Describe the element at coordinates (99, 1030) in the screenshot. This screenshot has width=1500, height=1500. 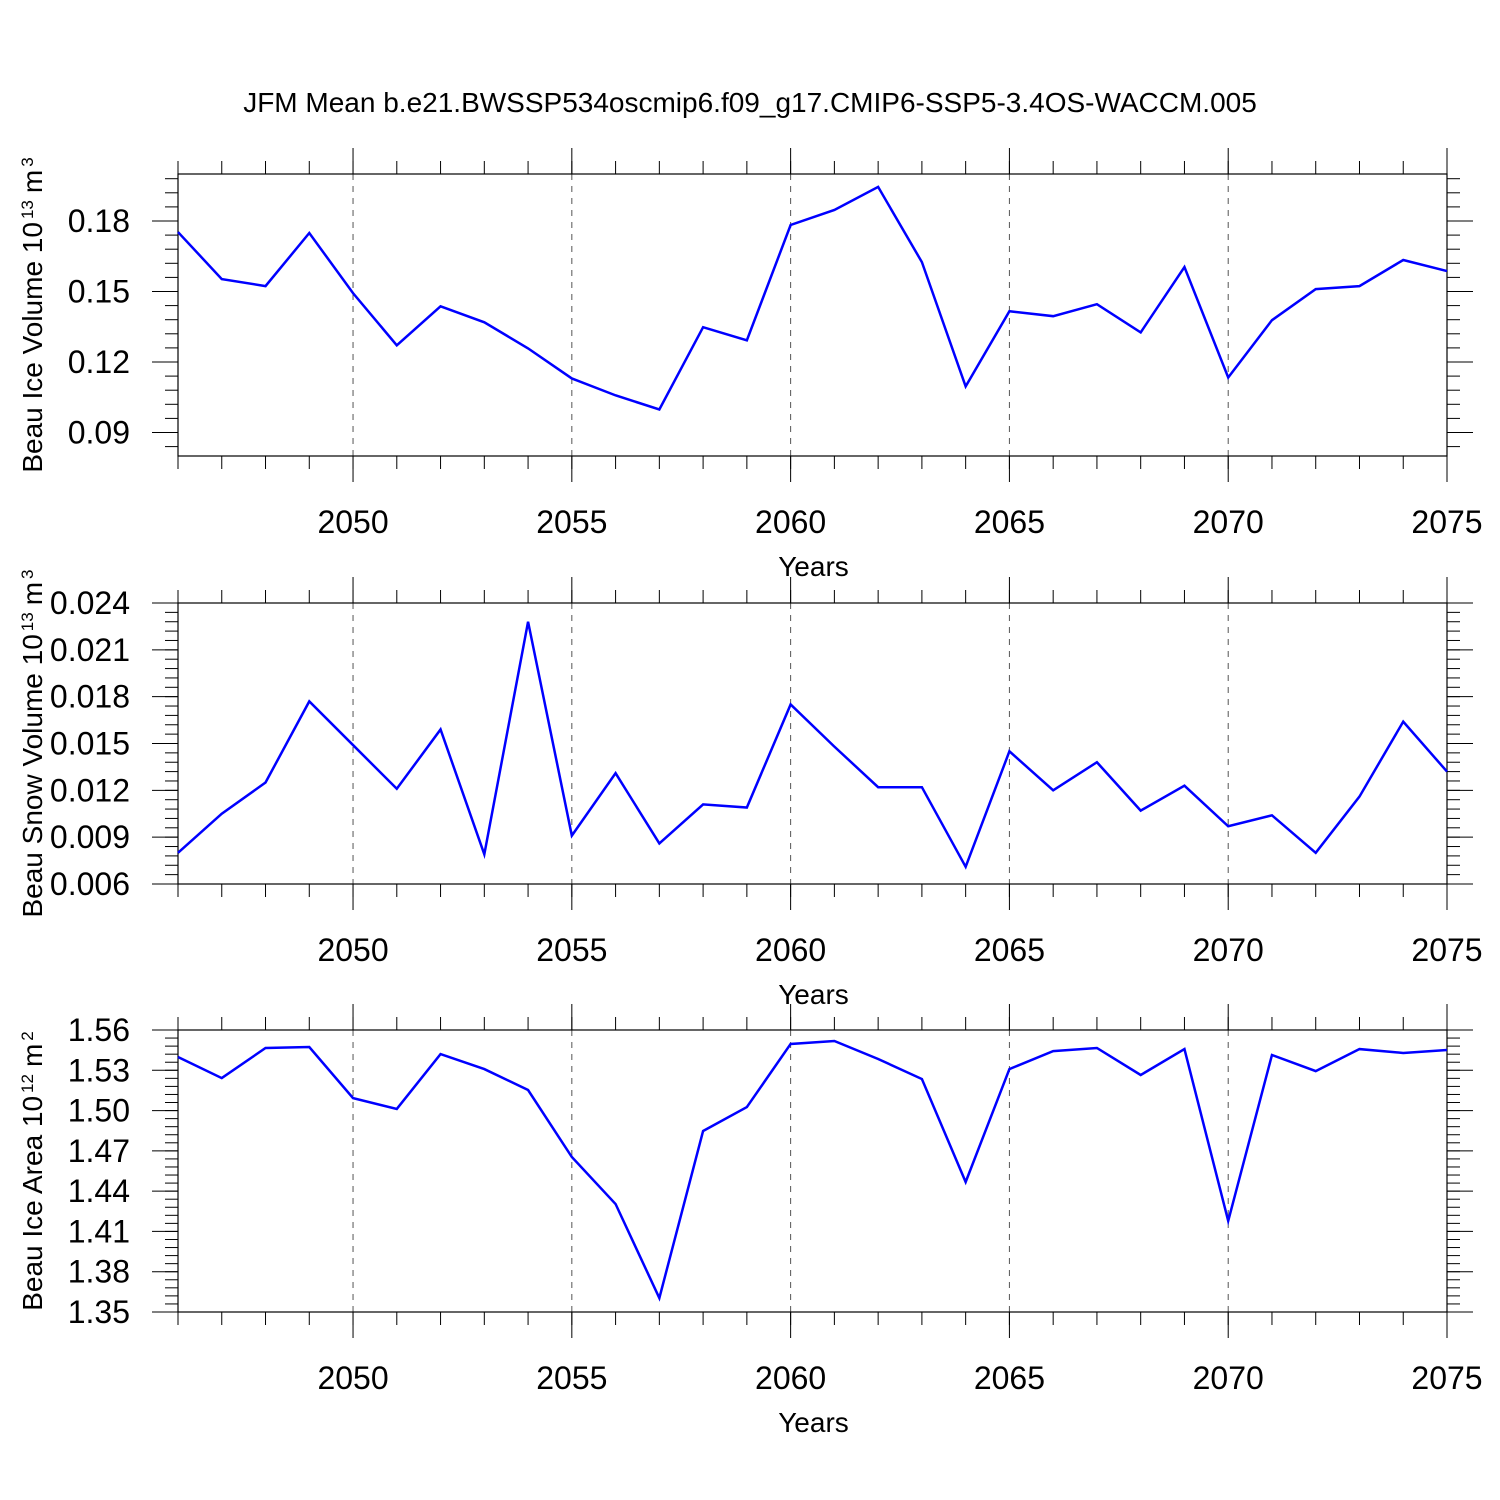
I see `y-tick-label: 1.56` at that location.